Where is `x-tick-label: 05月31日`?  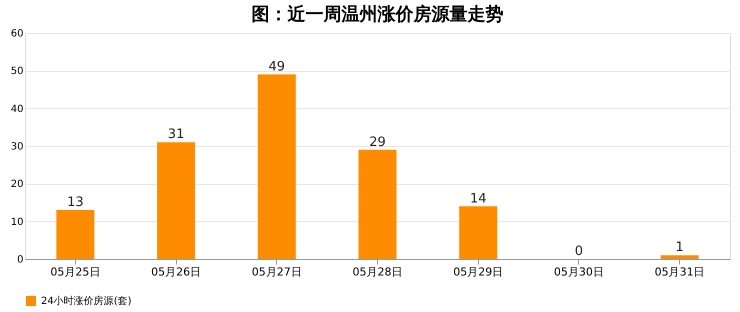
x-tick-label: 05月31日 is located at coordinates (679, 272).